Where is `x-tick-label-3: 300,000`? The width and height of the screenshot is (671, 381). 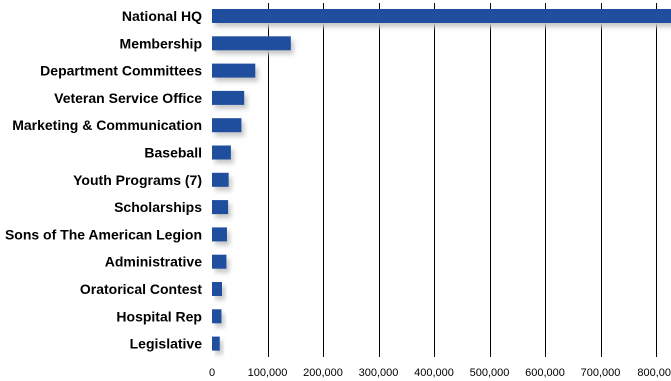
x-tick-label-3: 300,000 is located at coordinates (379, 373).